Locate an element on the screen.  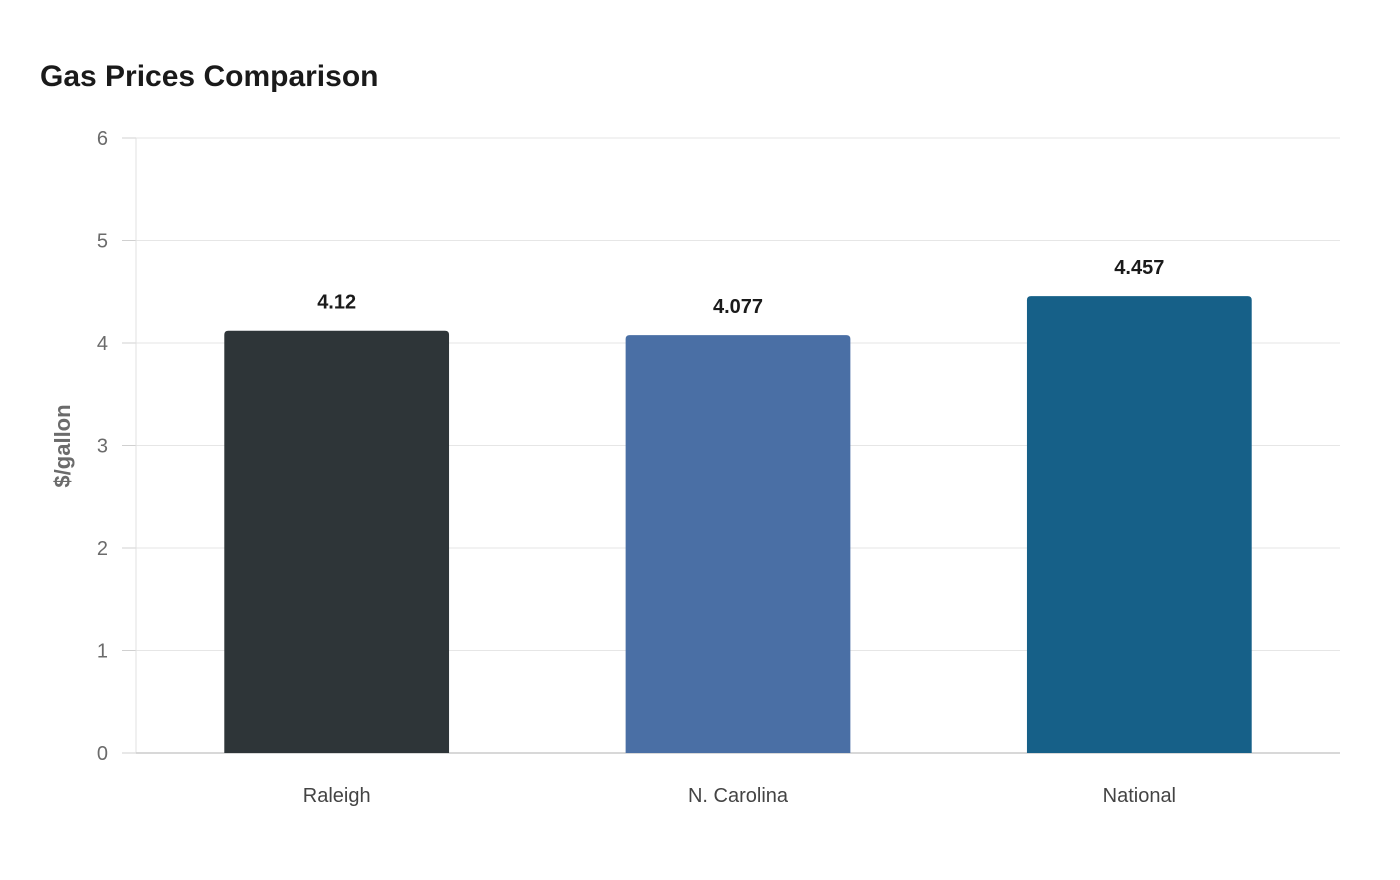
data-labels: 4.12 4.077 4.457 is located at coordinates (740, 287).